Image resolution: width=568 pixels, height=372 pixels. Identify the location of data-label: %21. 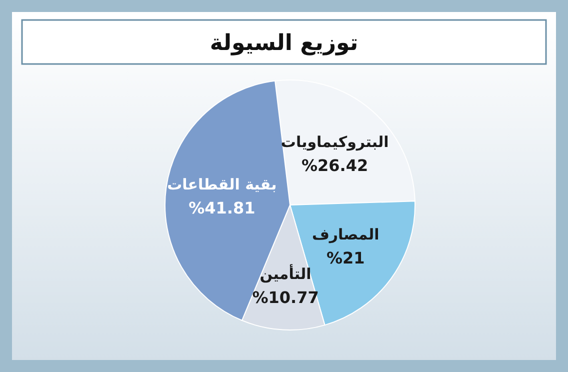
(345, 258).